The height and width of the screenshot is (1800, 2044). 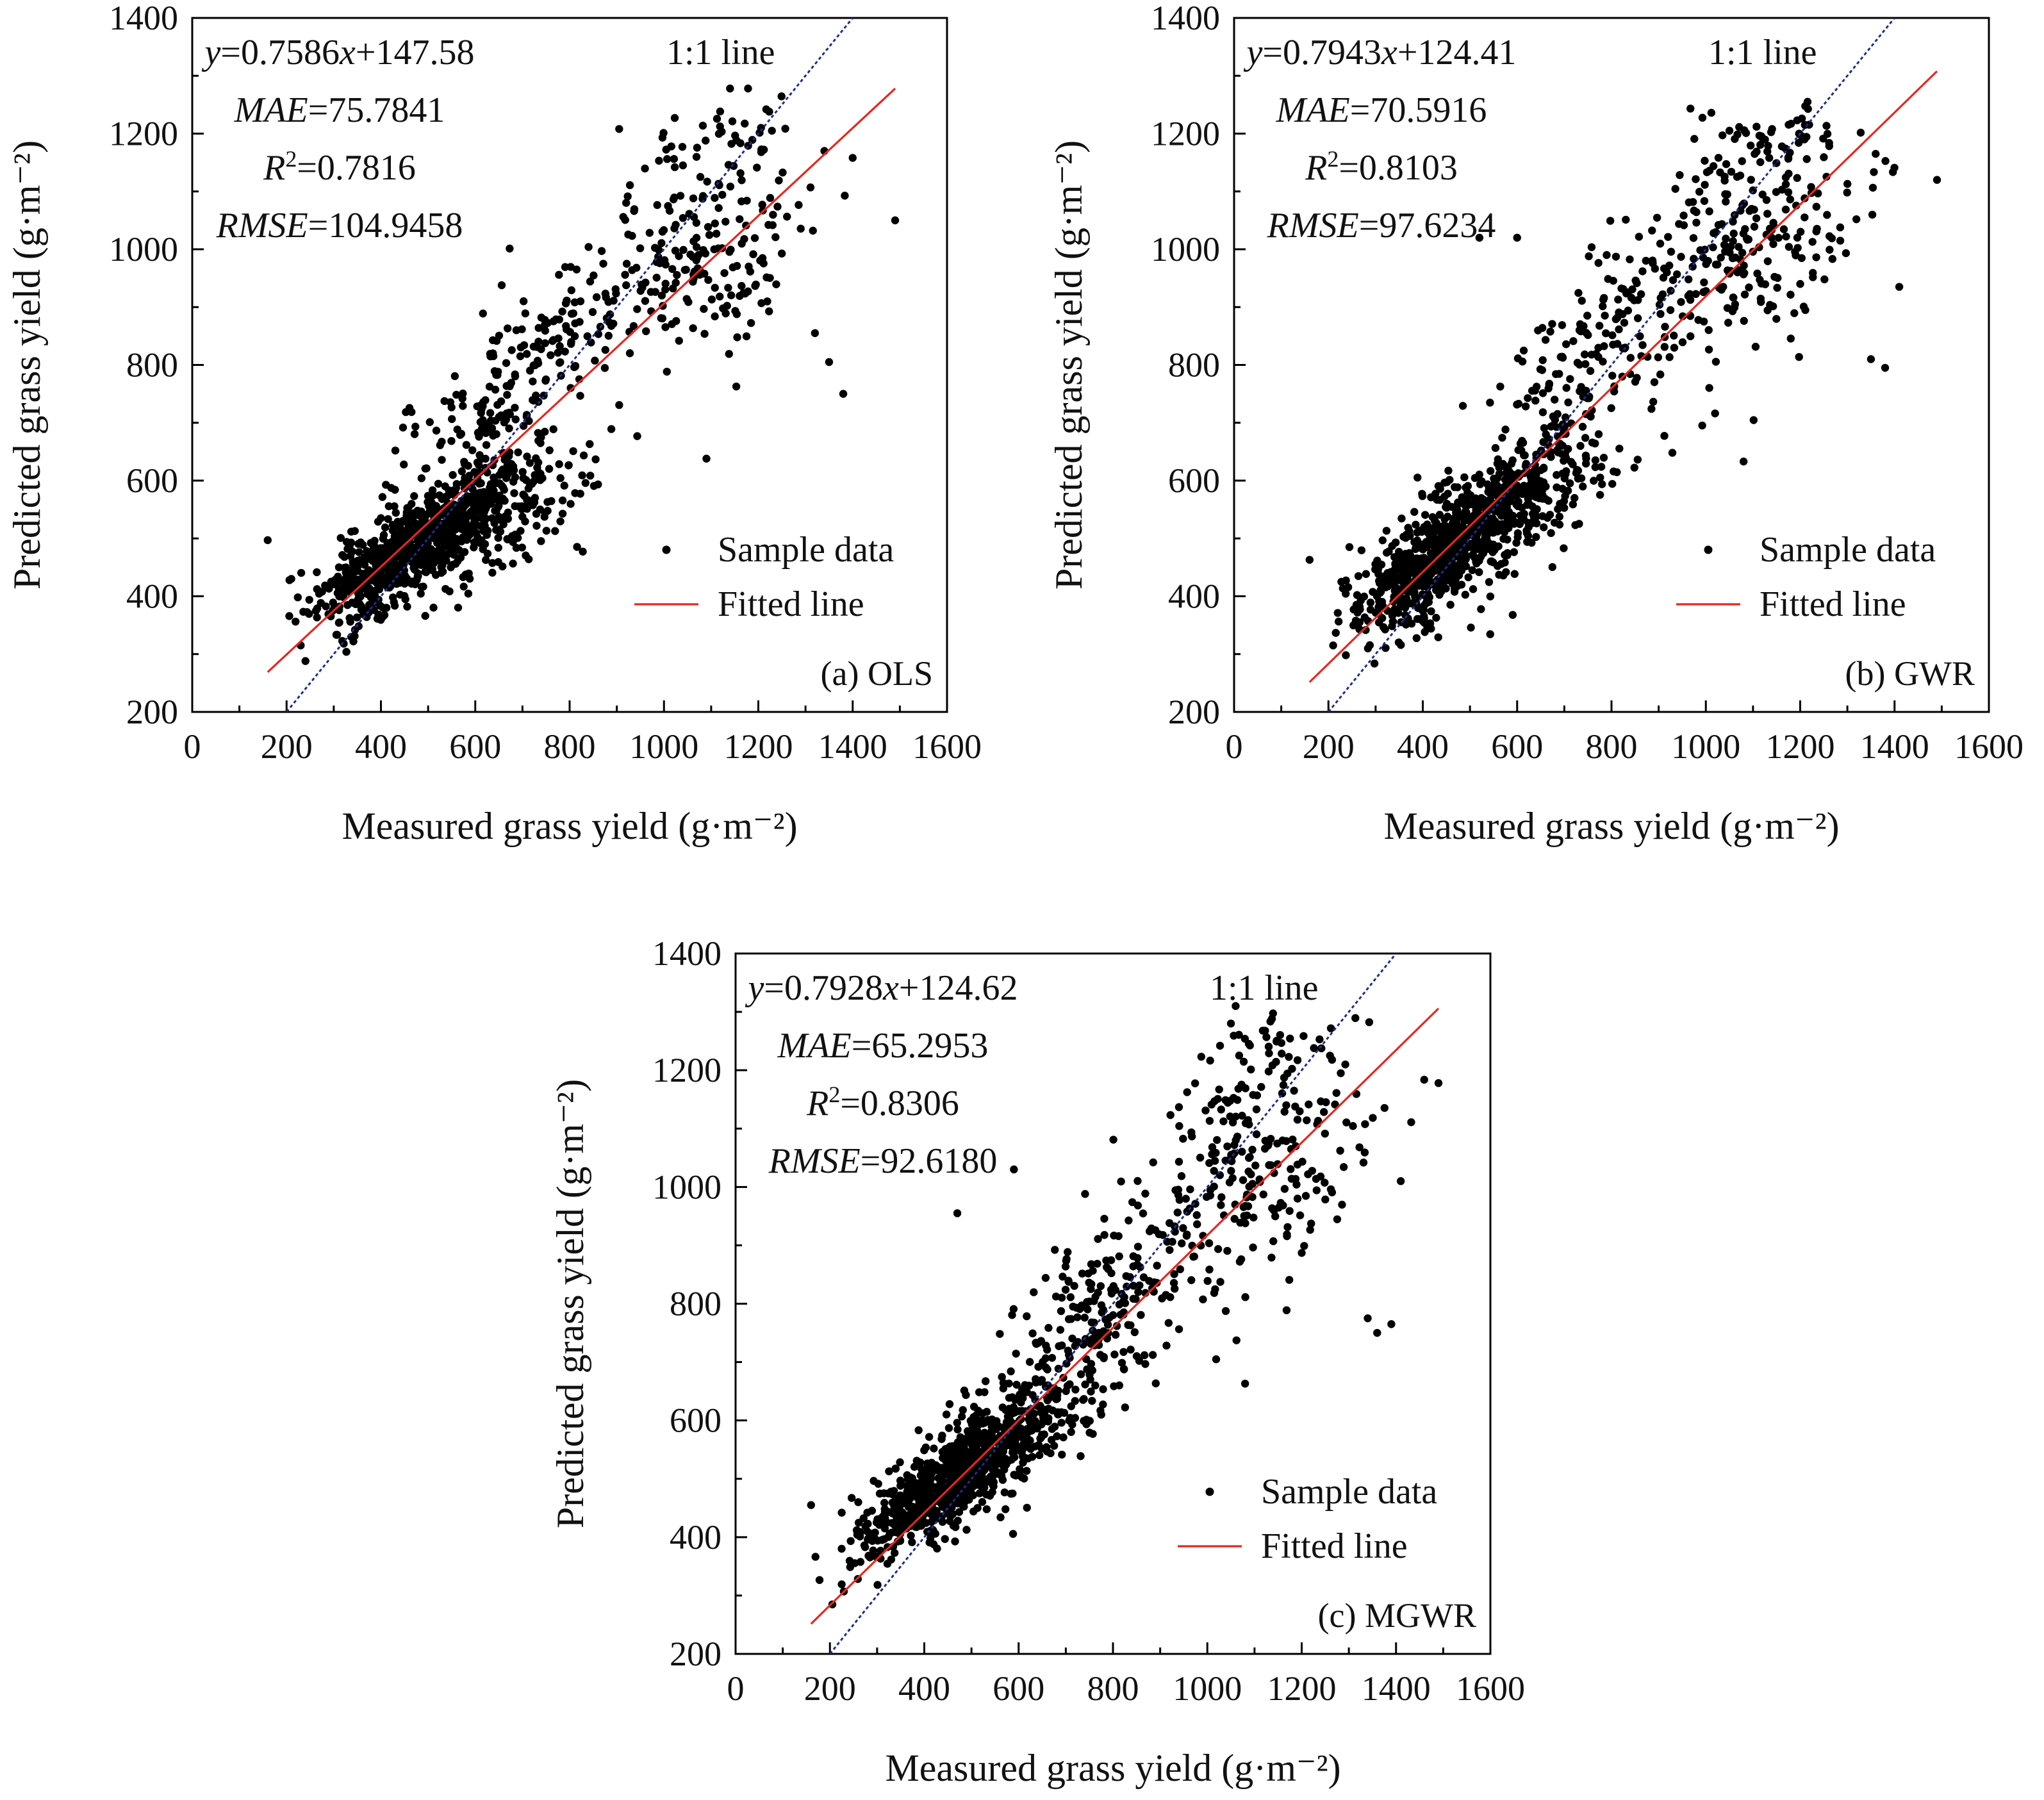 What do you see at coordinates (271, 110) in the screenshot?
I see `mae-label: MAE` at bounding box center [271, 110].